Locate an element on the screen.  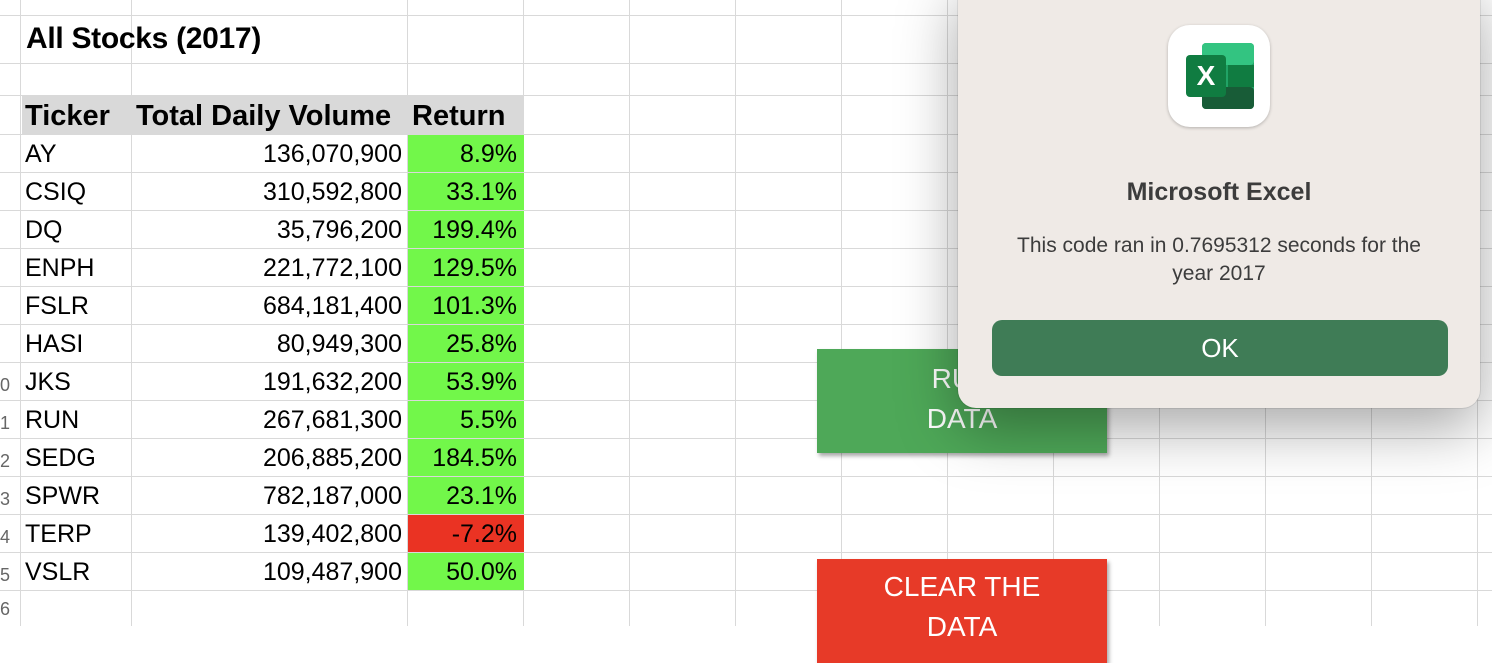
volume-cell: 206,885,200 is located at coordinates (332, 458).